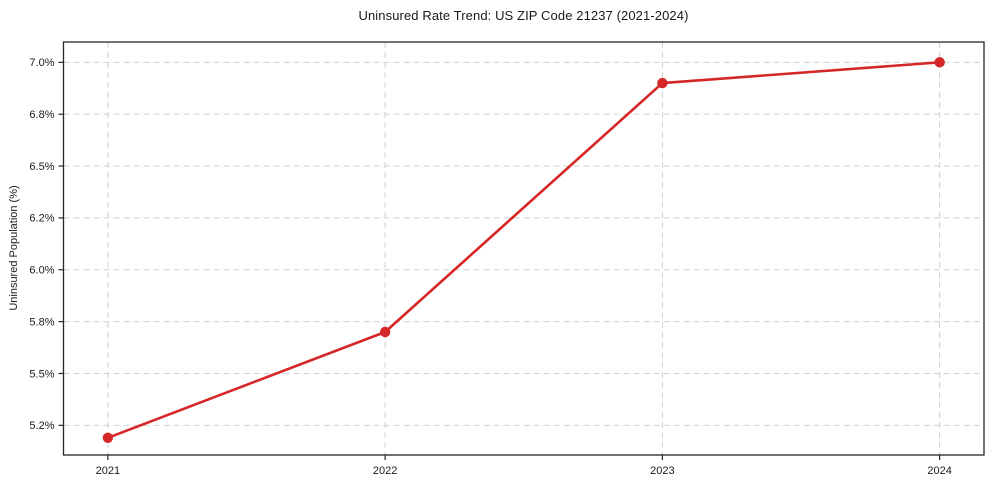  I want to click on x-tick-label: 2022, so click(385, 471).